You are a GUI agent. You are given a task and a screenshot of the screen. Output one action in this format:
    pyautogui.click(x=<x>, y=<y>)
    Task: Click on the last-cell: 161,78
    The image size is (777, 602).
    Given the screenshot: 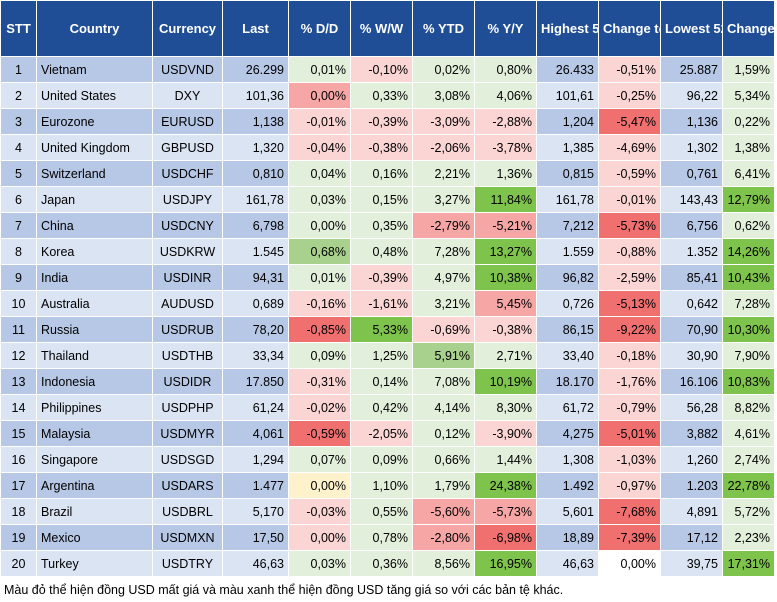 What is the action you would take?
    pyautogui.click(x=255, y=199)
    